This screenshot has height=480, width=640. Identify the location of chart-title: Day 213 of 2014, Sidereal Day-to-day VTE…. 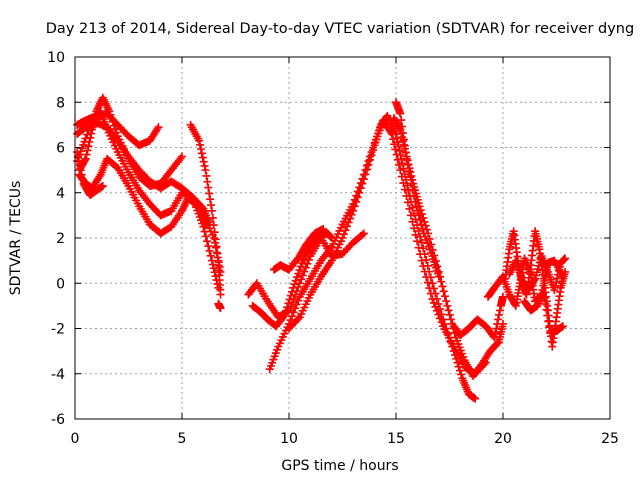
(340, 29).